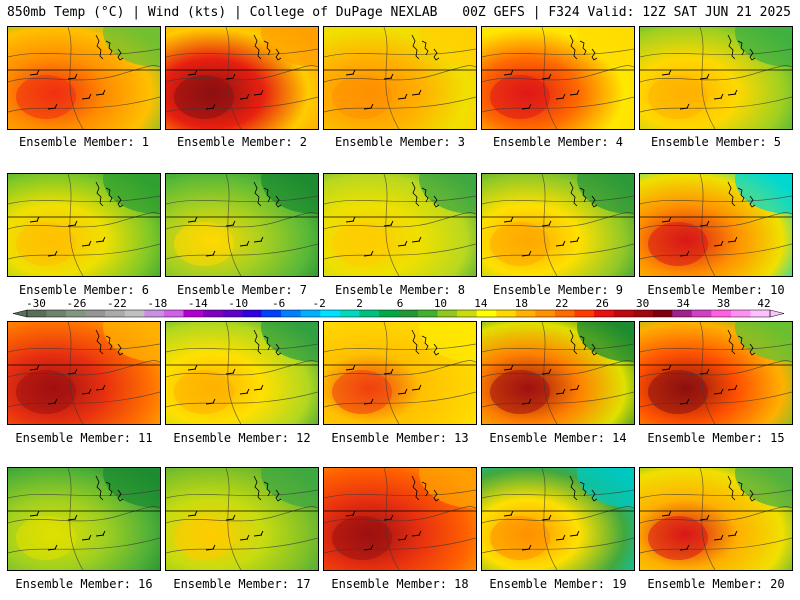 This screenshot has width=800, height=600. Describe the element at coordinates (723, 304) in the screenshot. I see `colorbar-tick-label: 38` at that location.